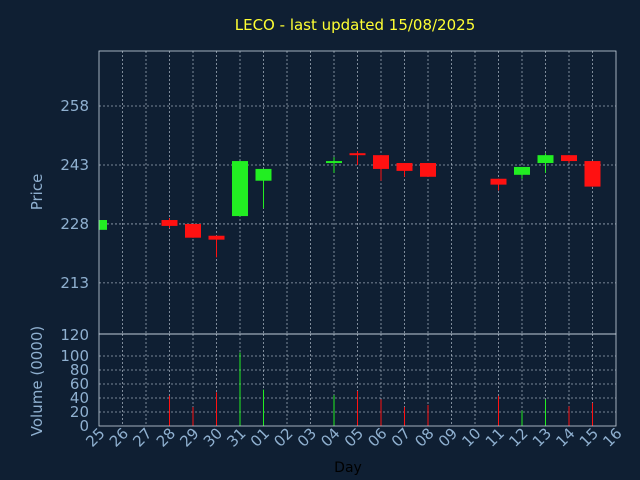  I want to click on x-tick-label: 04, so click(330, 437).